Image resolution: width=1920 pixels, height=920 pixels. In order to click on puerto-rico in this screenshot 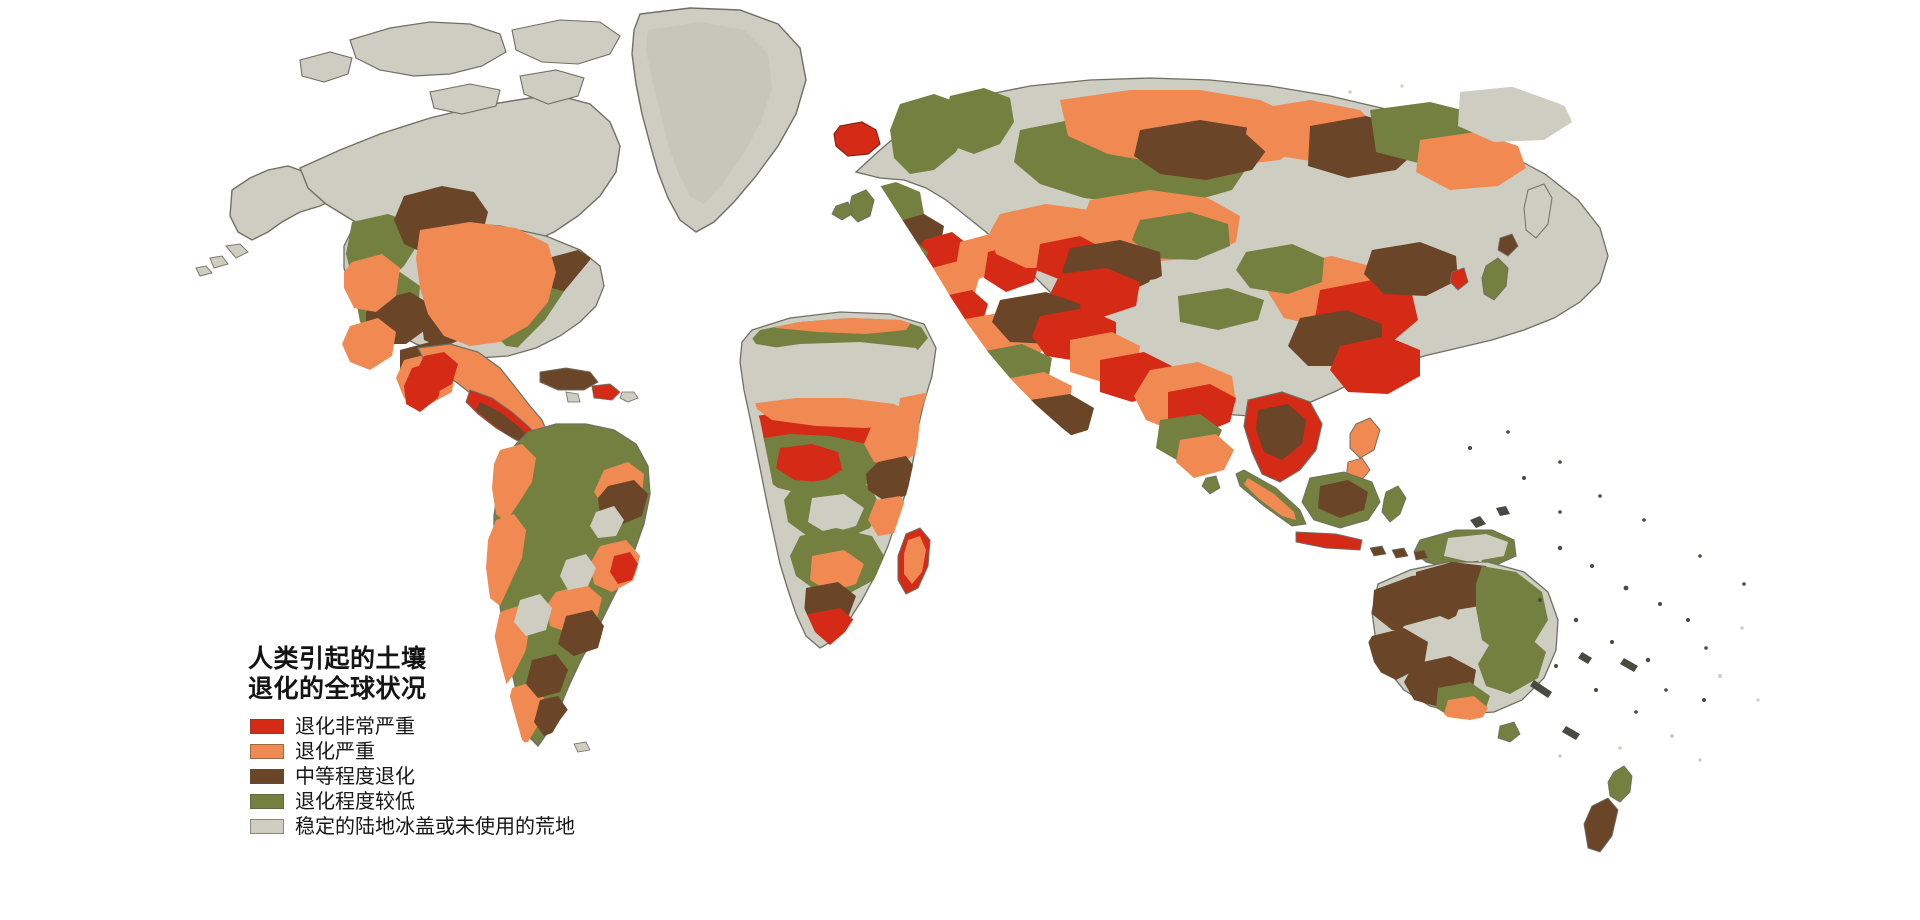, I will do `click(629, 397)`.